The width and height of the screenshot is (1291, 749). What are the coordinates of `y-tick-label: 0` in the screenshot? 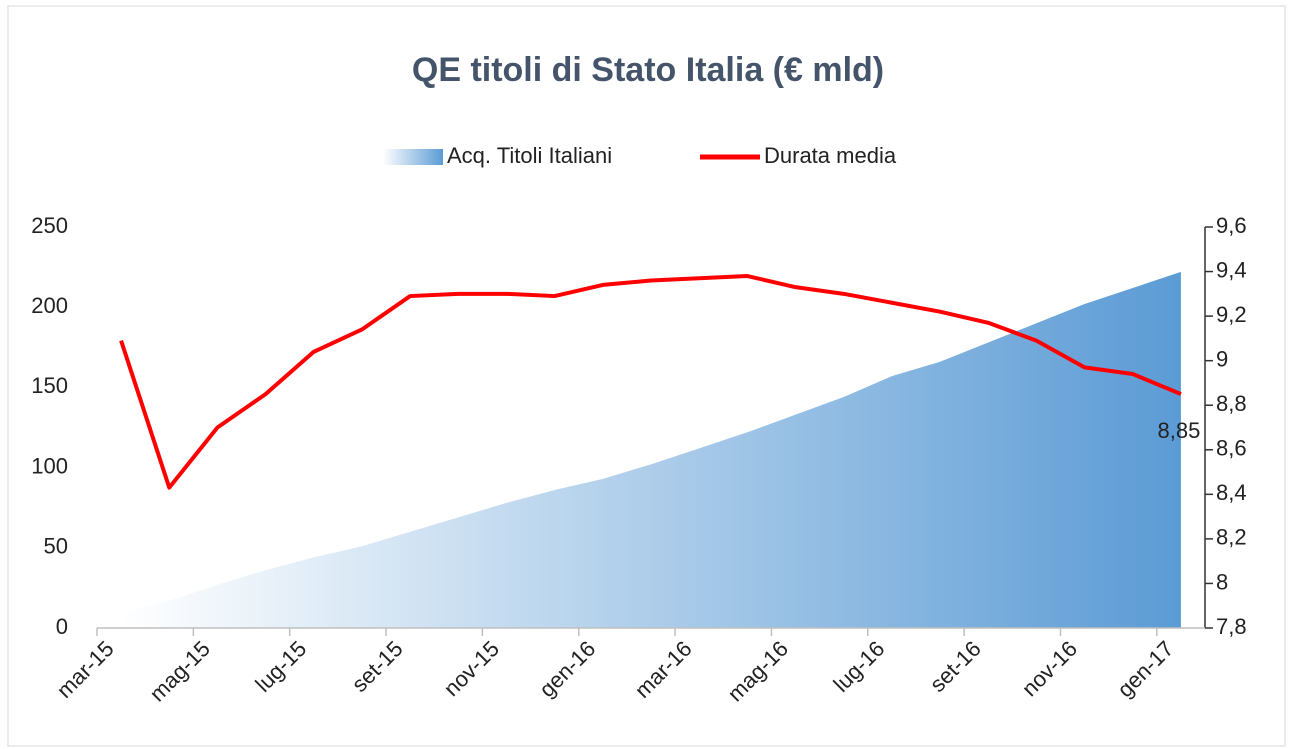 It's located at (62, 626).